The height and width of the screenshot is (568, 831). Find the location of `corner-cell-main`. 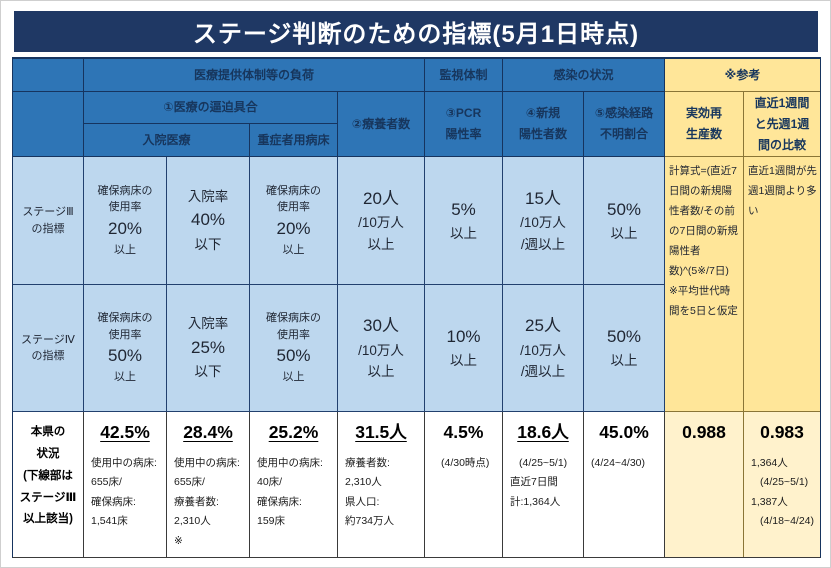

corner-cell-main is located at coordinates (48, 124).